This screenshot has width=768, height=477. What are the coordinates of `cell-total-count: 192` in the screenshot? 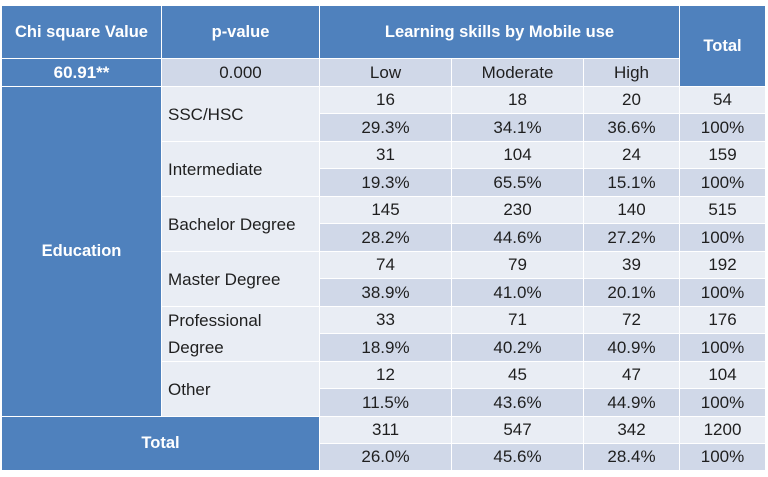 It's located at (723, 265).